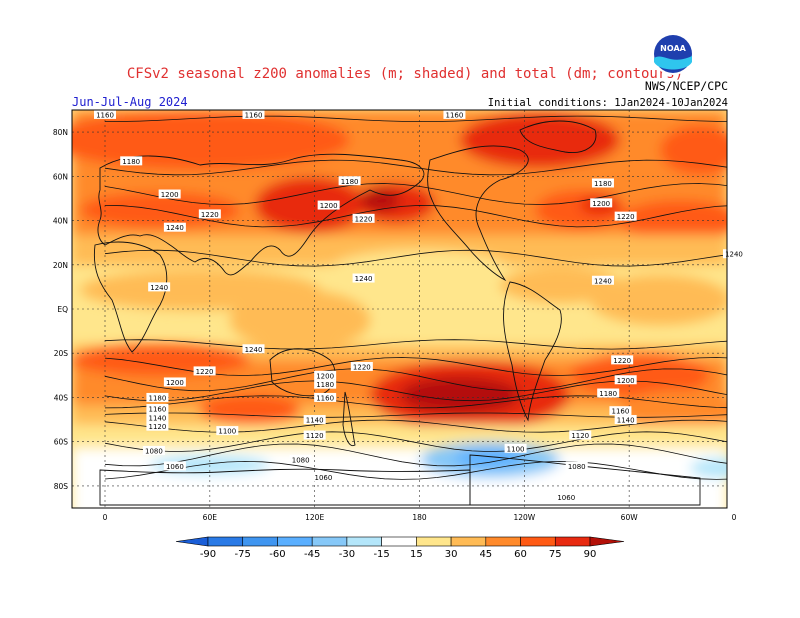 This screenshot has height=618, width=800. I want to click on lat-tick-label: EQ, so click(62, 309).